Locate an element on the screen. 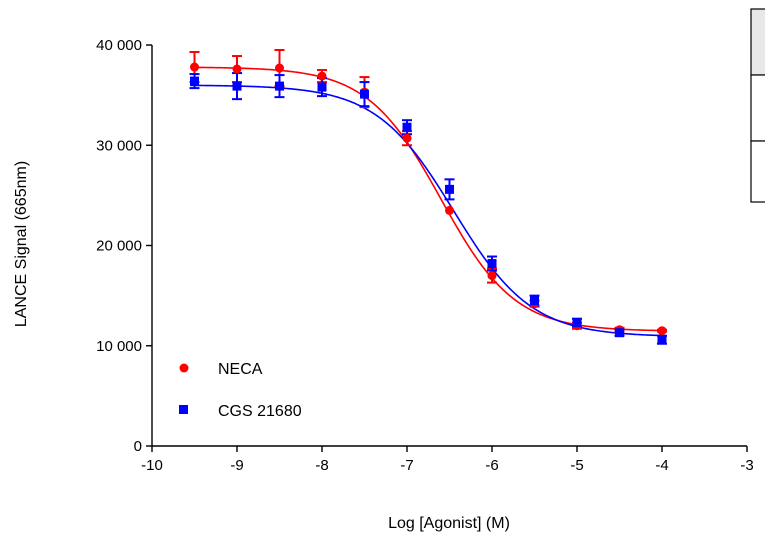  x-axis-title: Log [Agonist] (M) is located at coordinates (449, 523).